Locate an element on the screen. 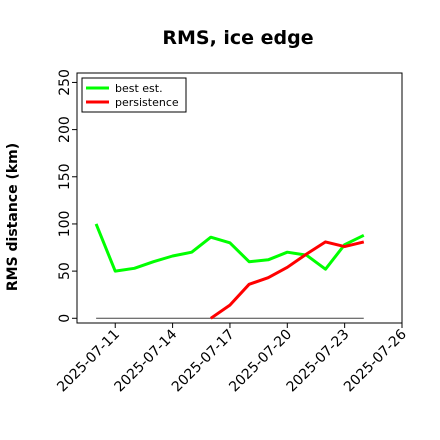  y-axis-label: RMS distance (km) is located at coordinates (13, 217).